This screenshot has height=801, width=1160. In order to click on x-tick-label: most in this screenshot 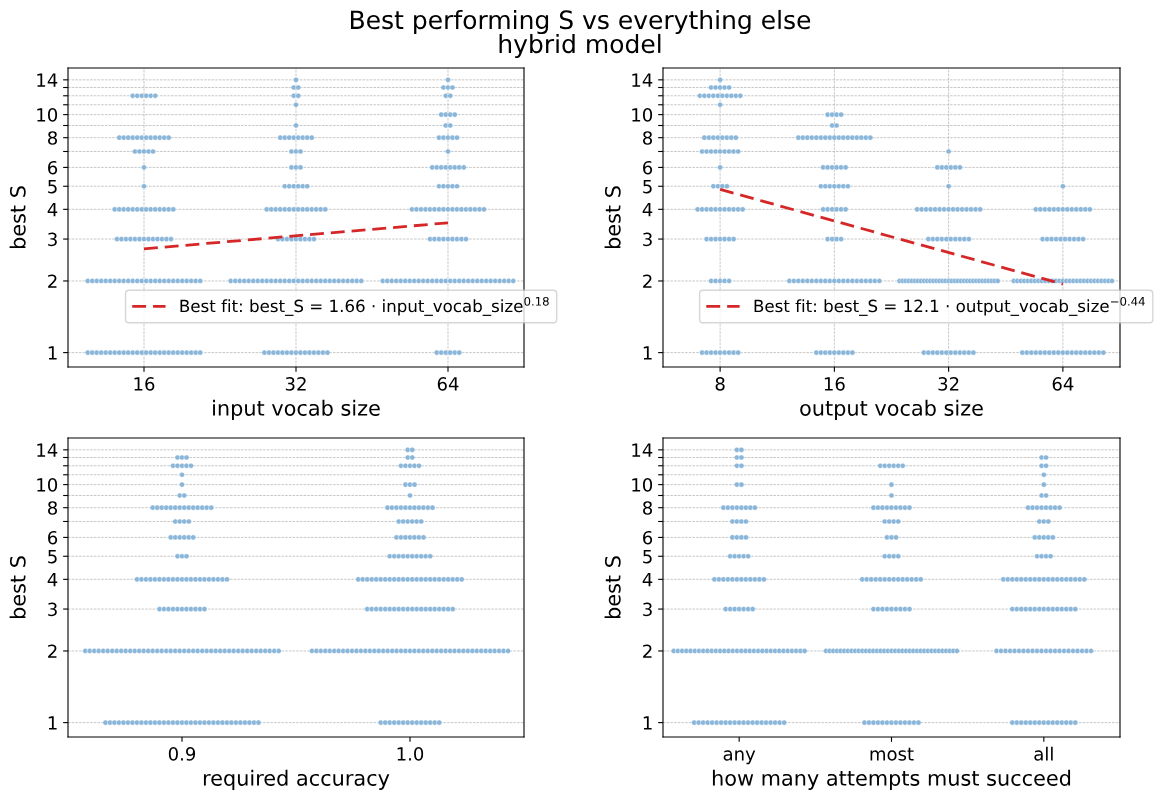, I will do `click(892, 754)`.